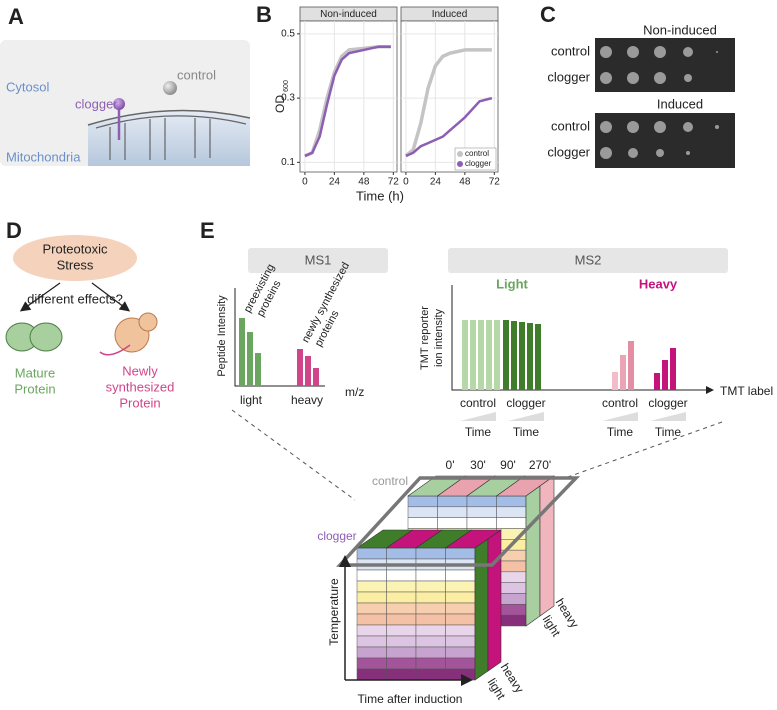  What do you see at coordinates (27, 86) in the screenshot?
I see `cytosol-label: Cytosol` at bounding box center [27, 86].